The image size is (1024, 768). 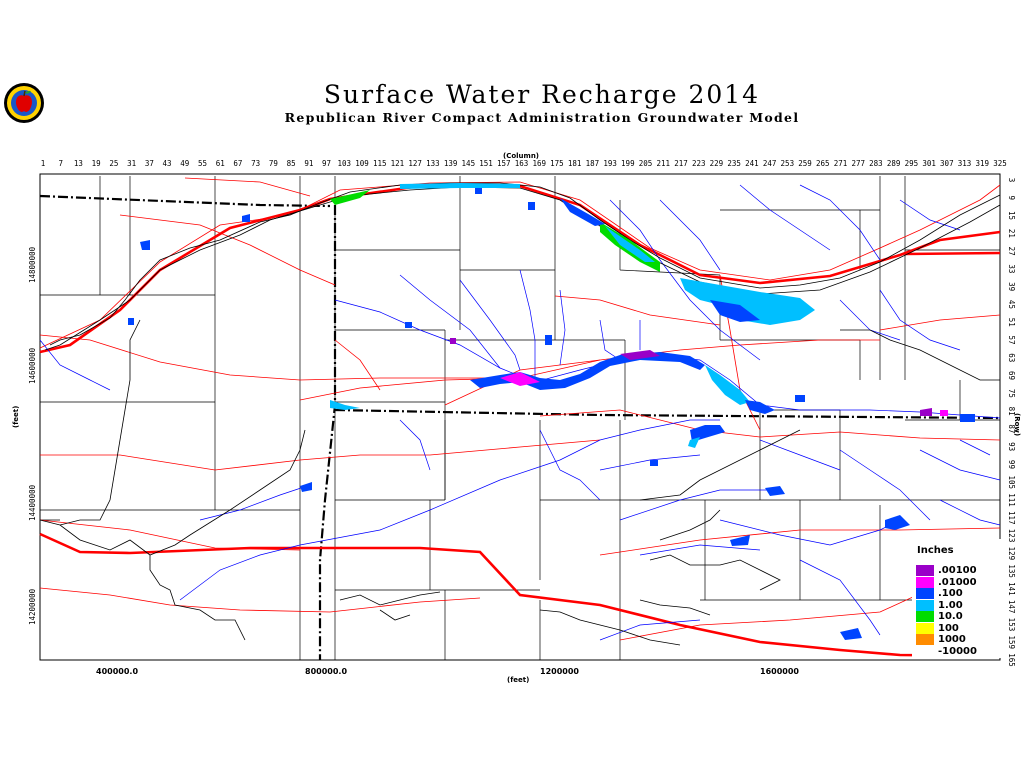 I want to click on row-label: 33, so click(x=1011, y=268).